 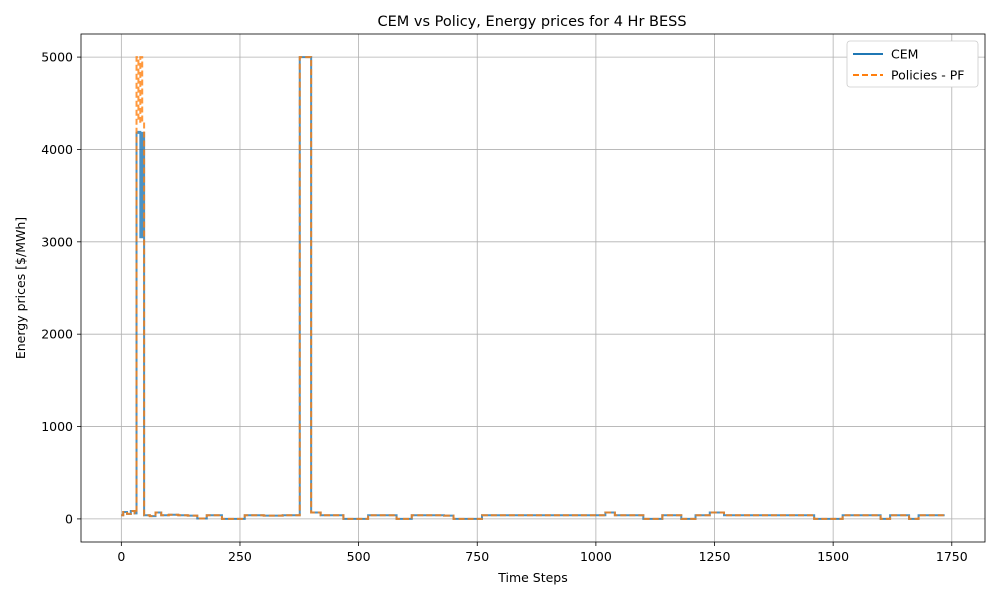 What do you see at coordinates (927, 75) in the screenshot?
I see `legend-label-policies: Policies - PF` at bounding box center [927, 75].